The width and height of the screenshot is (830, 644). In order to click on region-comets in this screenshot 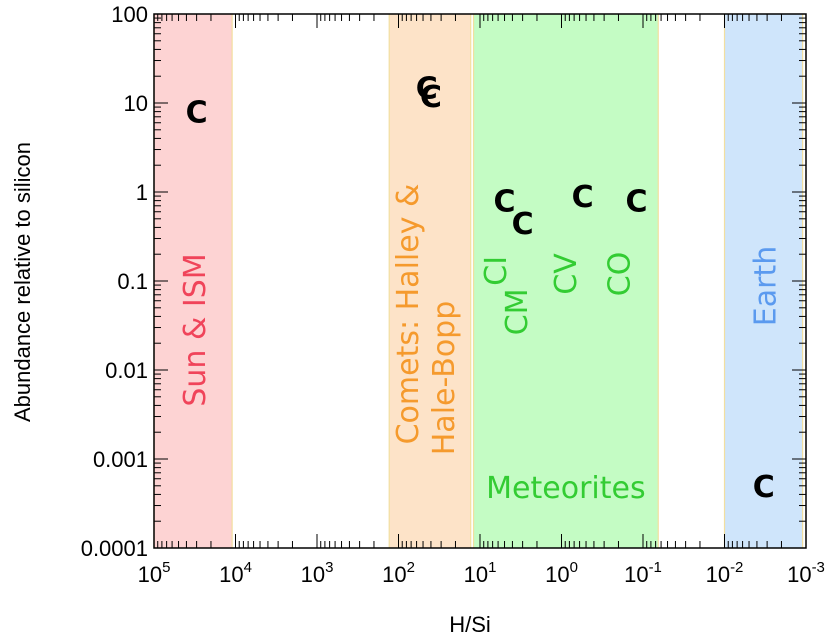, I will do `click(430, 281)`.